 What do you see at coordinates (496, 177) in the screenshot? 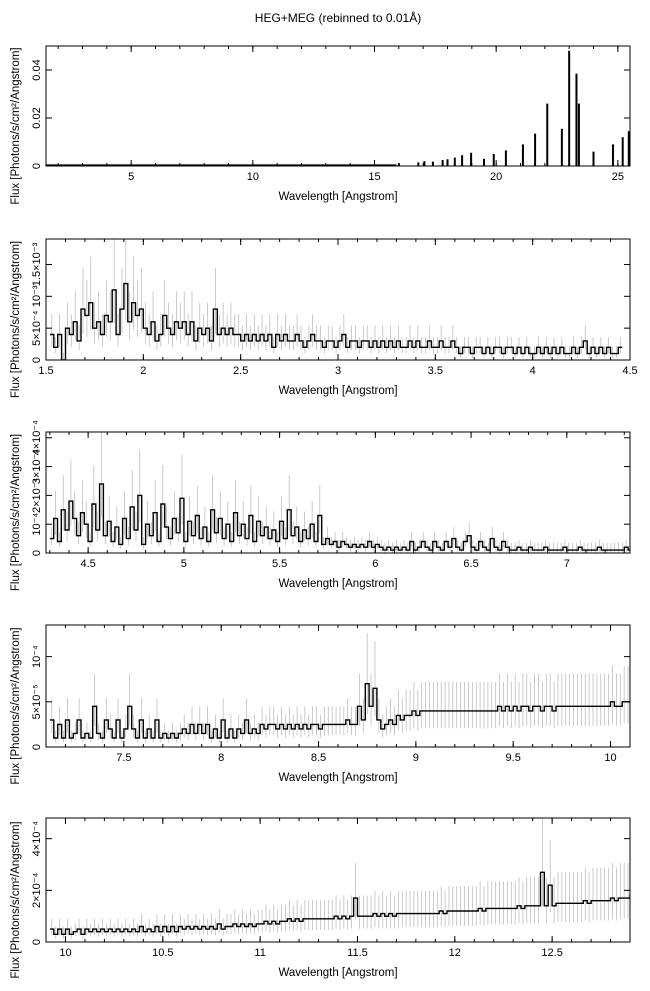
I see `x-tick-label: 20` at bounding box center [496, 177].